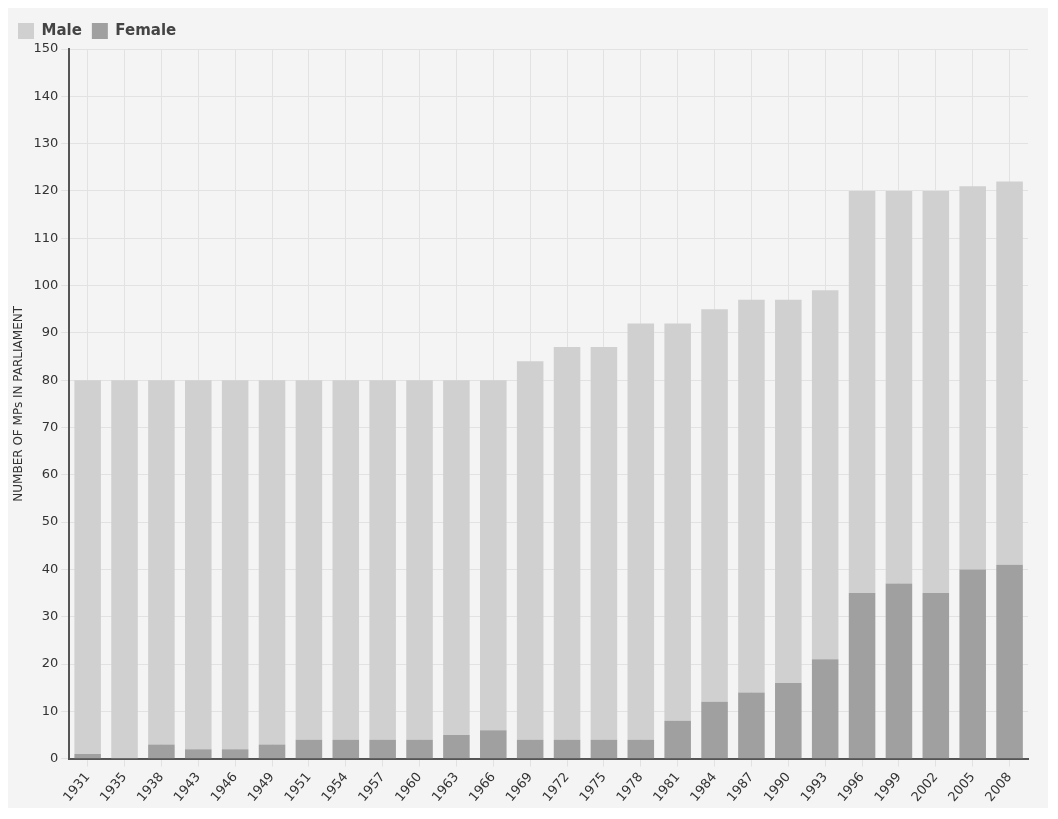  I want to click on y-tick-label: 0, so click(54, 757).